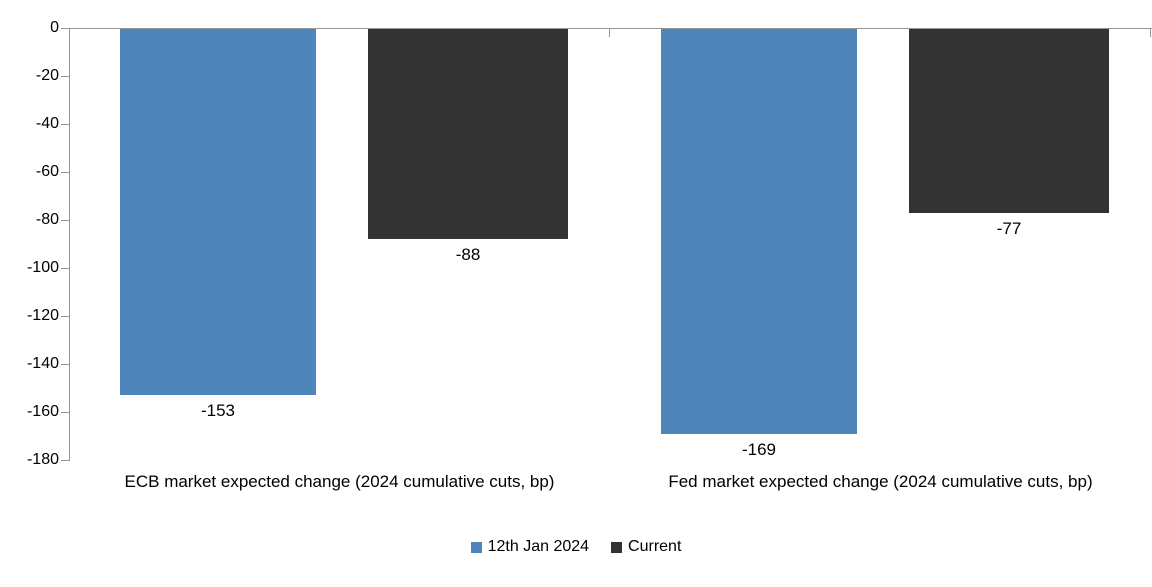 This screenshot has width=1152, height=587. Describe the element at coordinates (42, 363) in the screenshot. I see `y-axis-tick-label: -140` at that location.